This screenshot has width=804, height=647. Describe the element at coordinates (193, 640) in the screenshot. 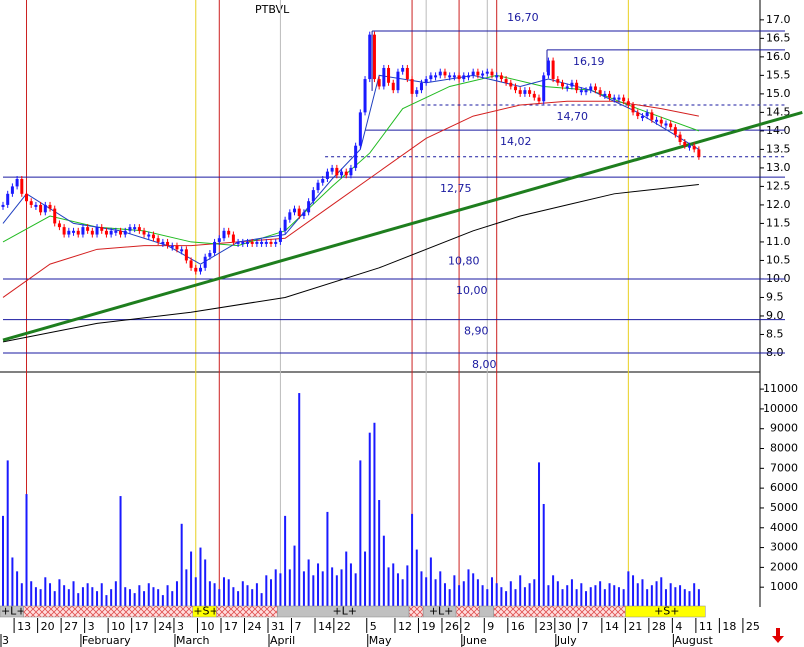

I see `month-label: March` at that location.